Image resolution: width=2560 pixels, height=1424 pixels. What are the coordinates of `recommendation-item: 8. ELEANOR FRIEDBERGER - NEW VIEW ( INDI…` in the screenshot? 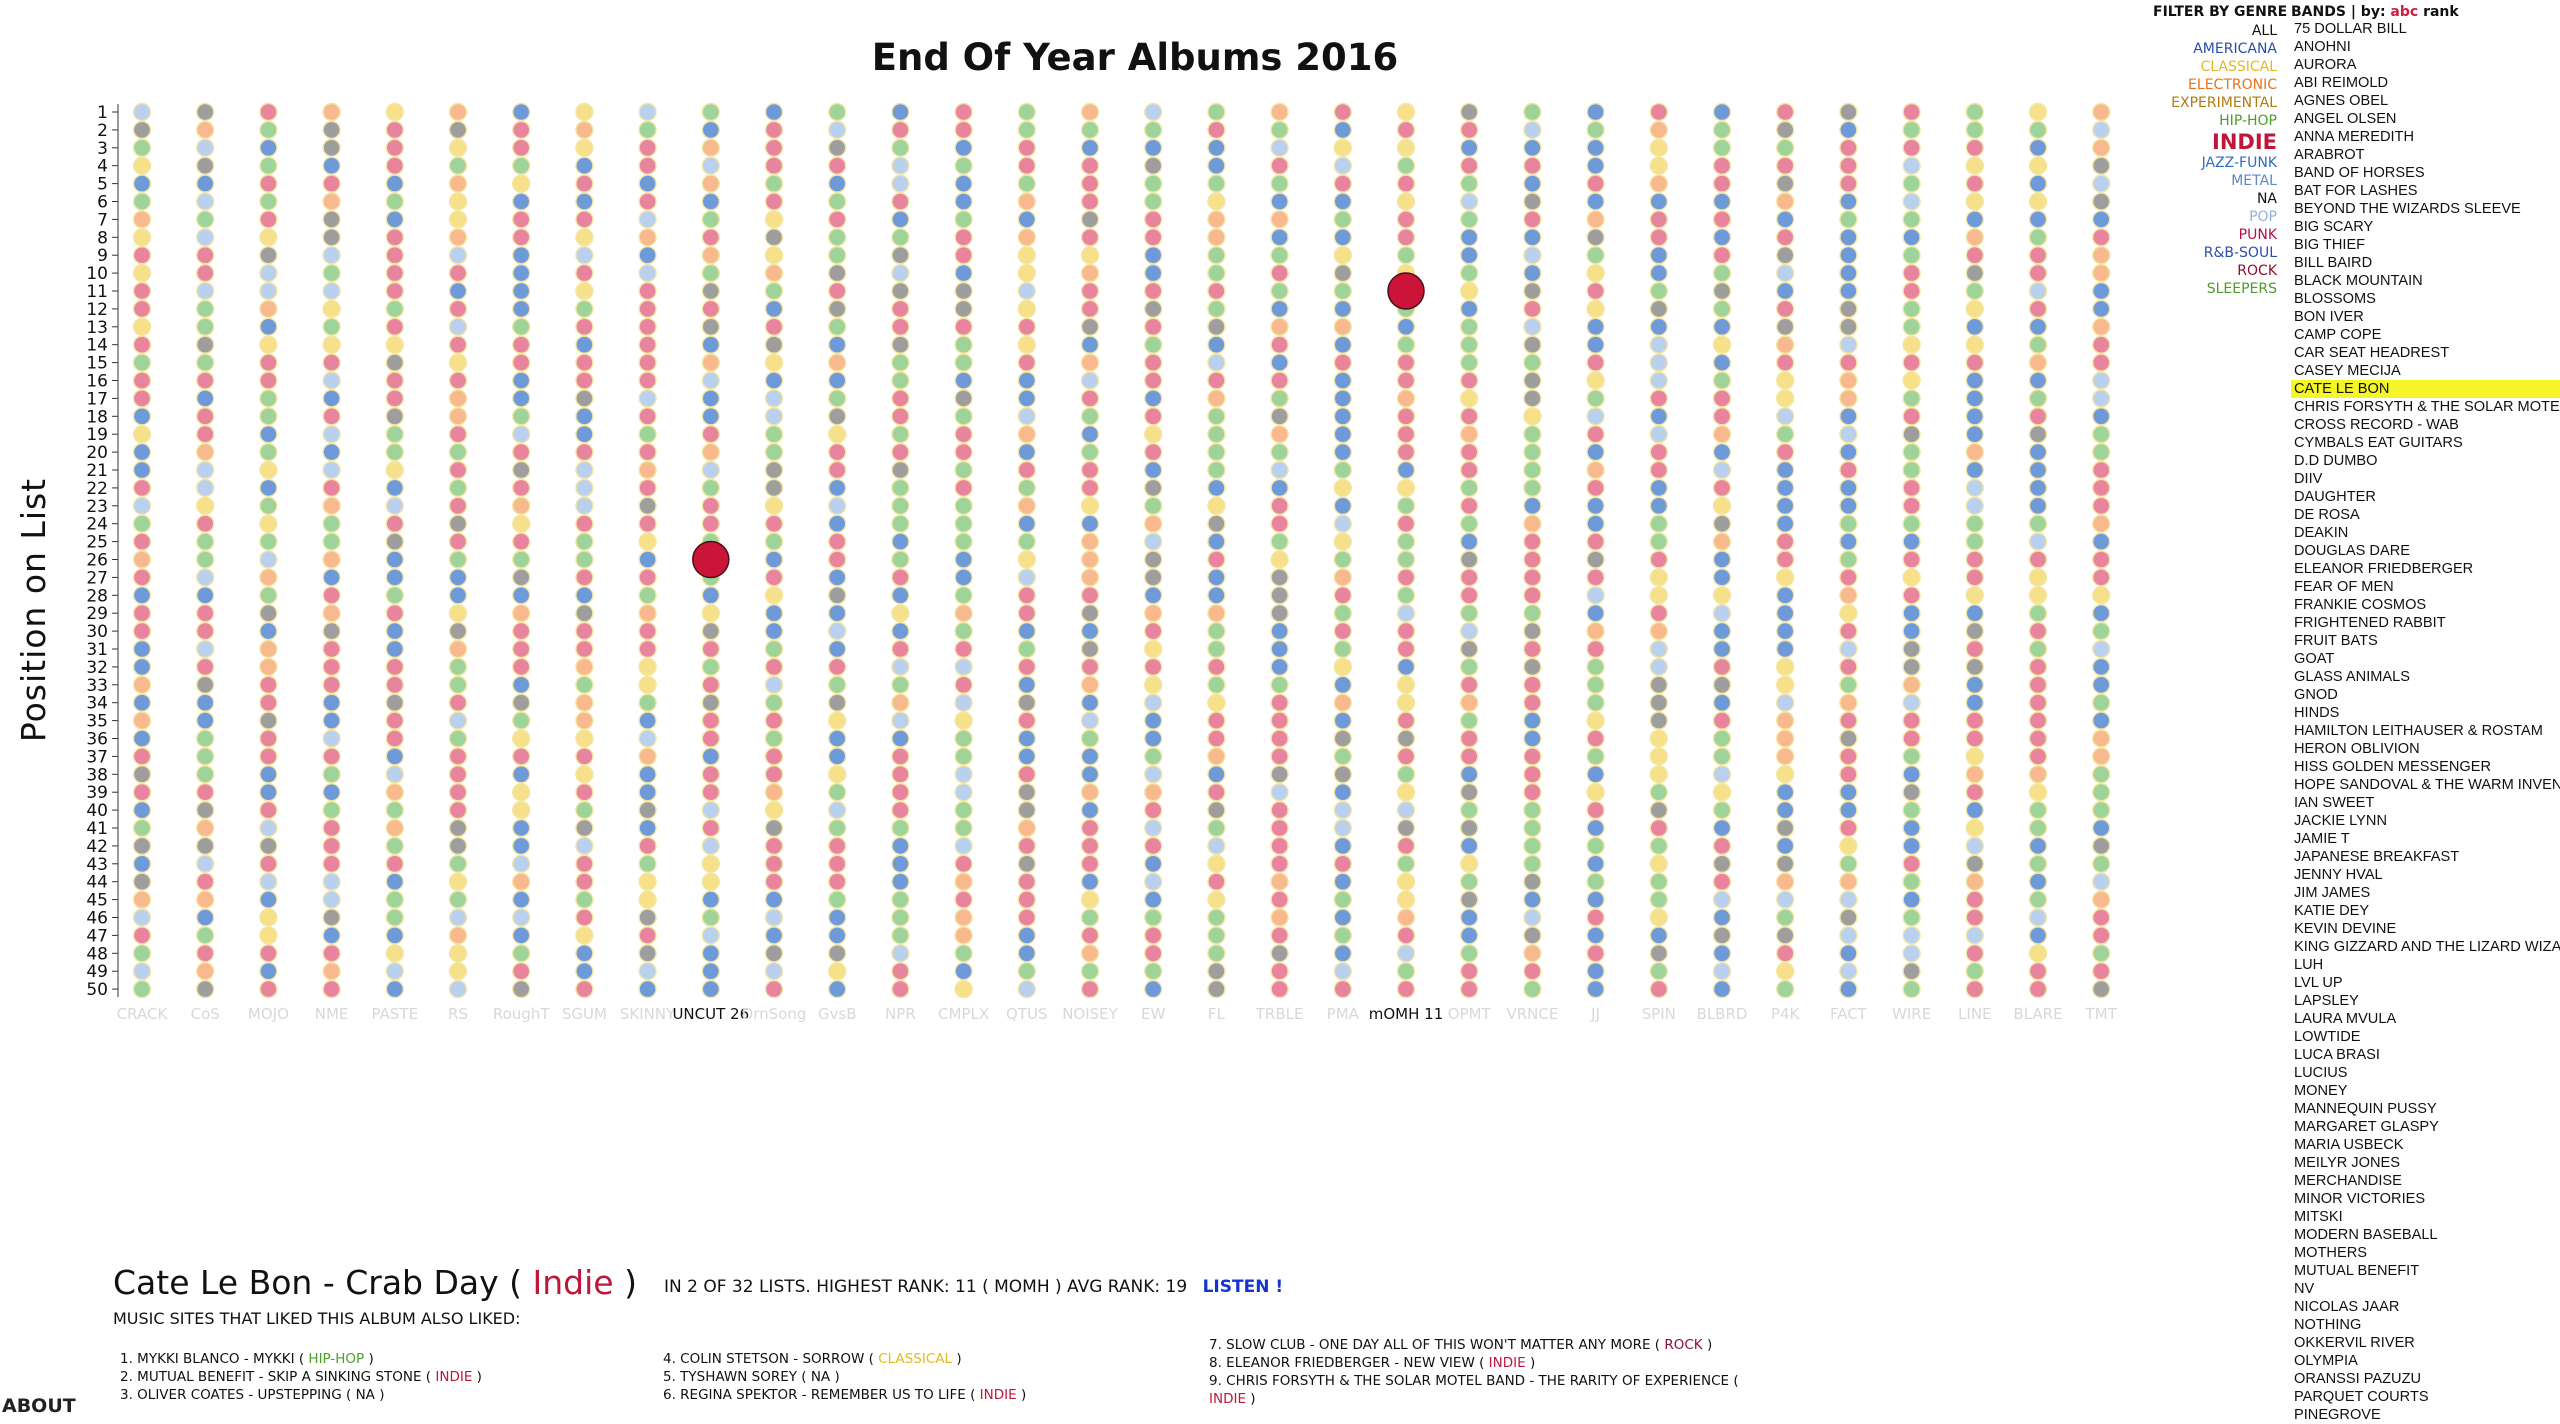 It's located at (1489, 1363).